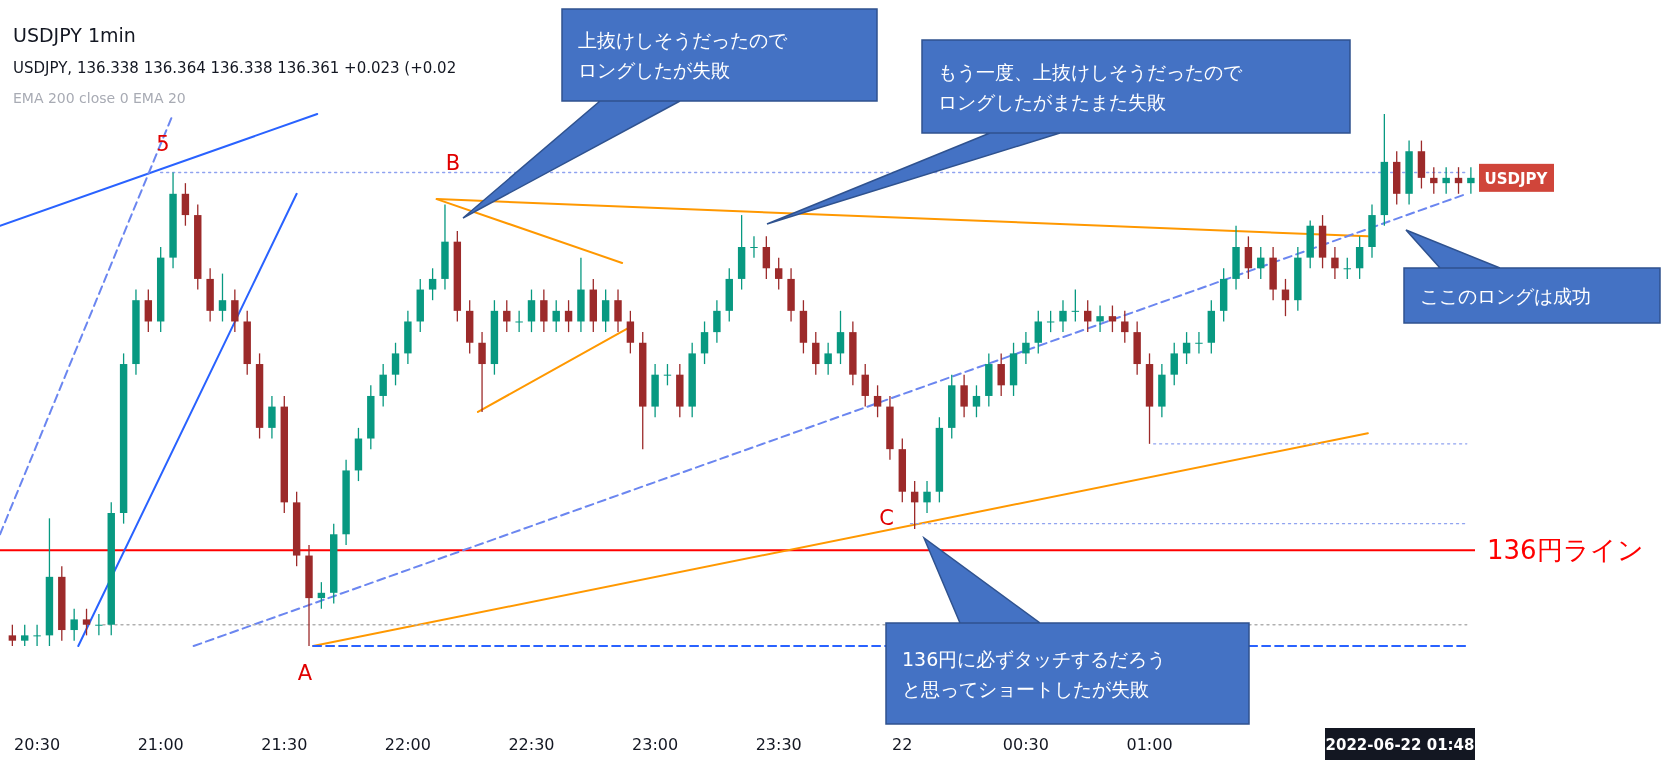  Describe the element at coordinates (1565, 550) in the screenshot. I see `ref-line-label: 136円ライン` at that location.